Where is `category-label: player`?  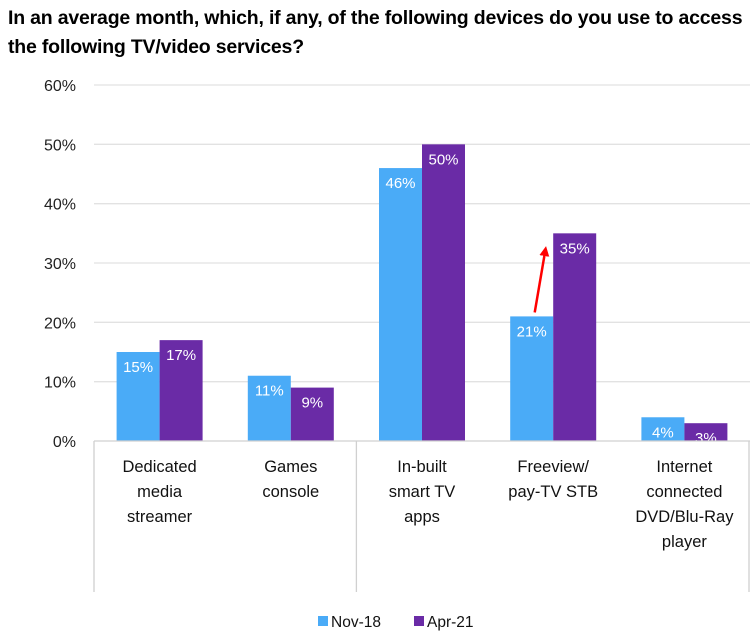
category-label: player is located at coordinates (684, 542).